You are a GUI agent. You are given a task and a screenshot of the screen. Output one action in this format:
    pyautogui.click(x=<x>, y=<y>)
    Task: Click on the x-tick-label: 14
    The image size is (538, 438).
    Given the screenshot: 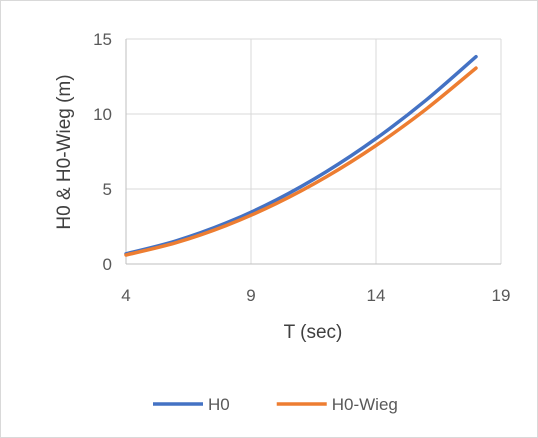 What is the action you would take?
    pyautogui.click(x=376, y=295)
    